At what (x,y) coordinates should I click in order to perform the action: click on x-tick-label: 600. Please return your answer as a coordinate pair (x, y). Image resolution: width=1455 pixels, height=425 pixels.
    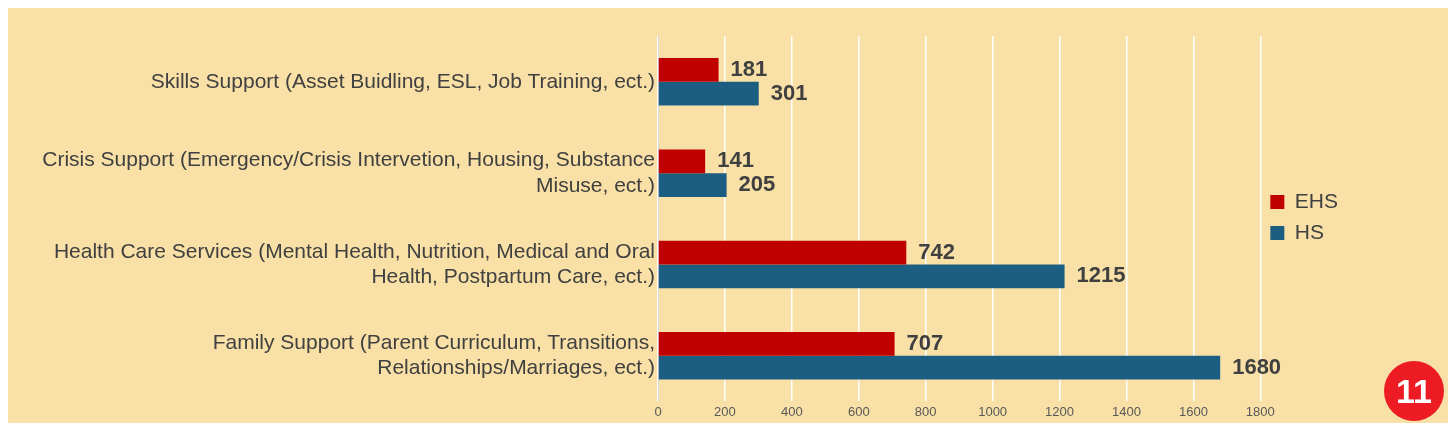
    Looking at the image, I should click on (858, 411).